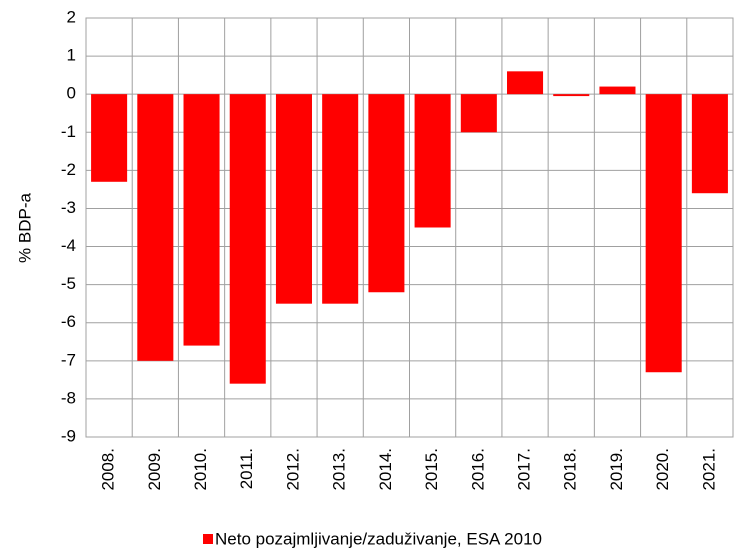  Describe the element at coordinates (68, 245) in the screenshot. I see `y-tick-label: -4` at that location.